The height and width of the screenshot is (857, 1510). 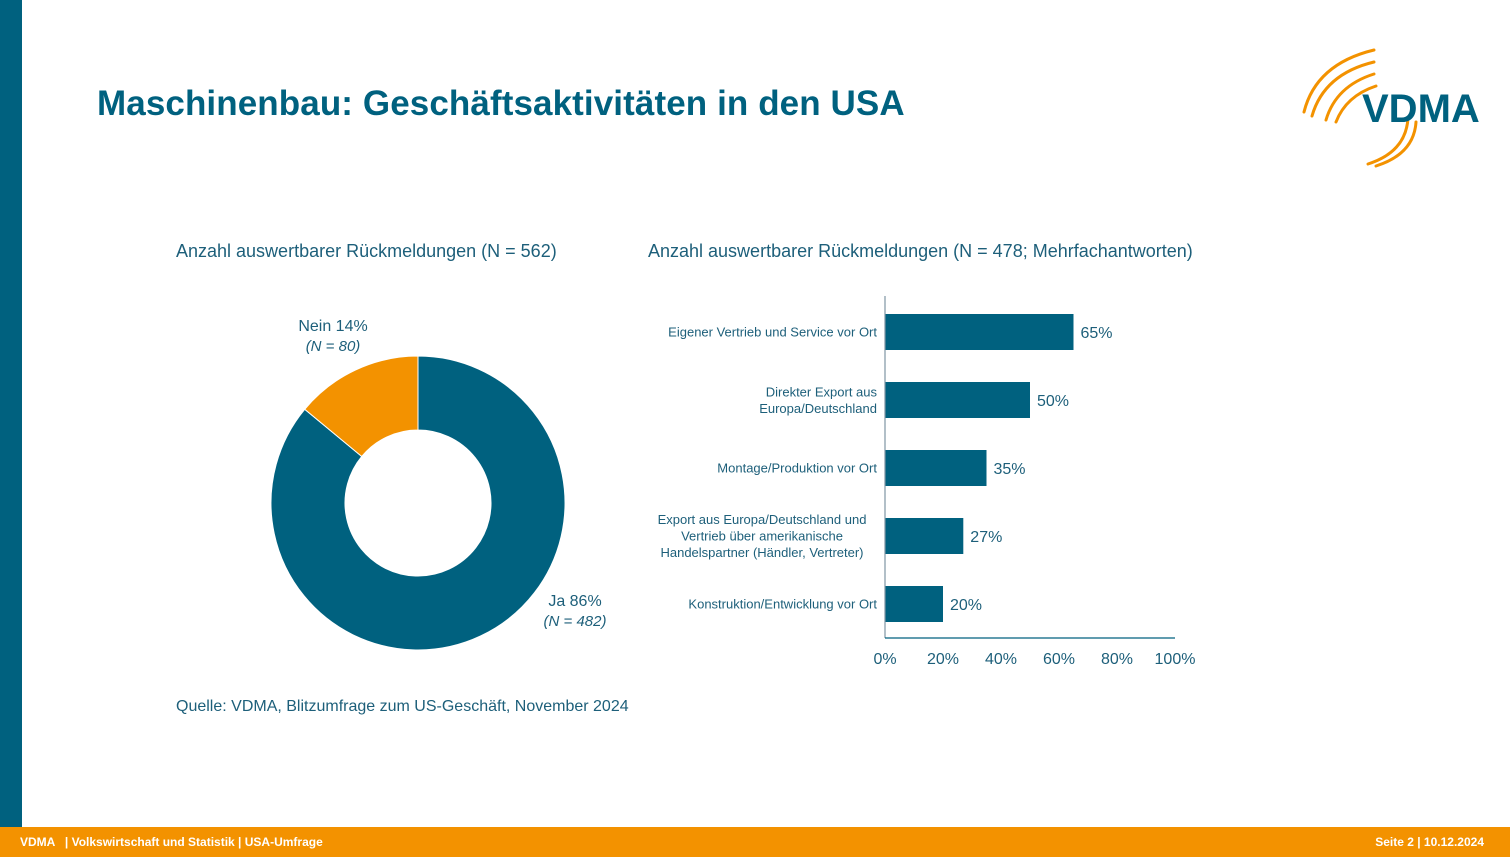 What do you see at coordinates (884, 659) in the screenshot?
I see `x-tick-label: 0%` at bounding box center [884, 659].